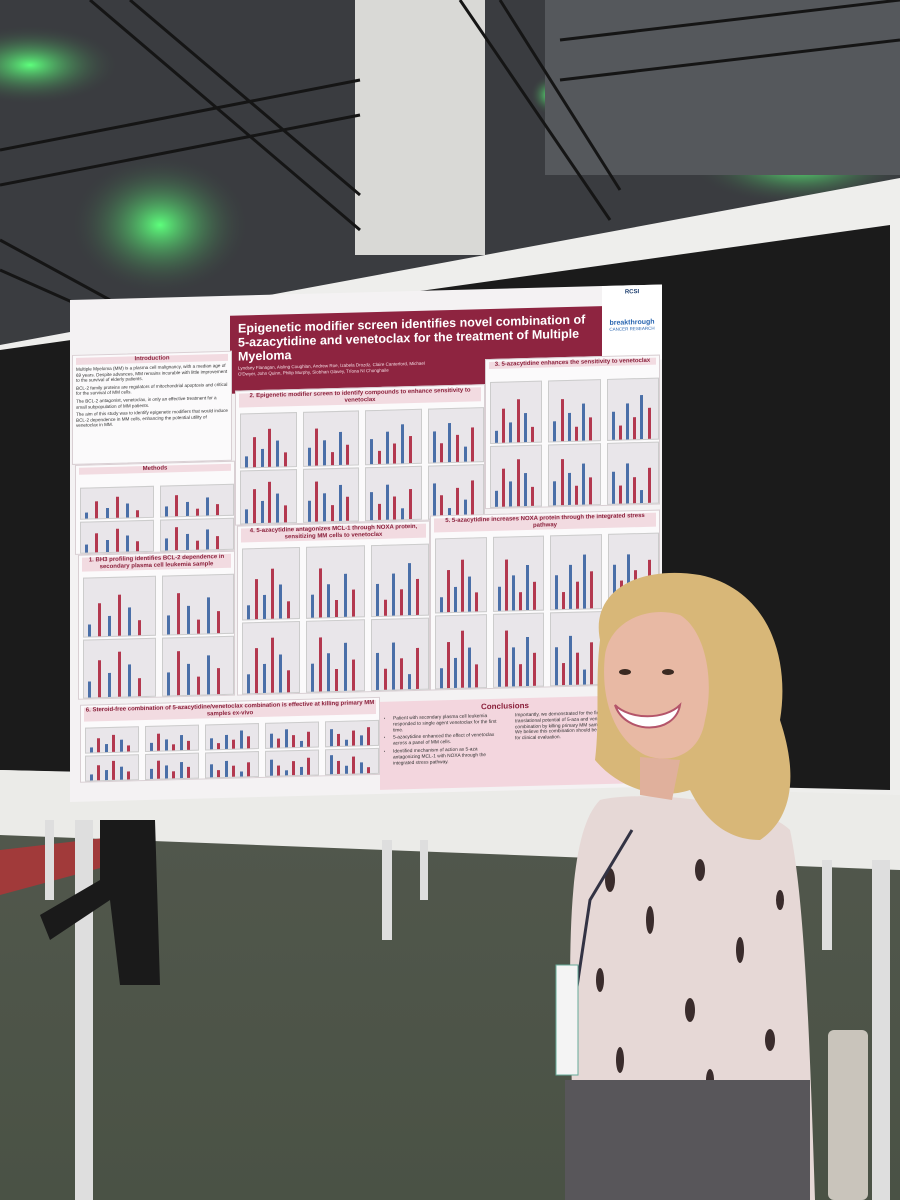 The height and width of the screenshot is (1200, 900). Describe the element at coordinates (65, 865) in the screenshot. I see `red-carpet` at that location.